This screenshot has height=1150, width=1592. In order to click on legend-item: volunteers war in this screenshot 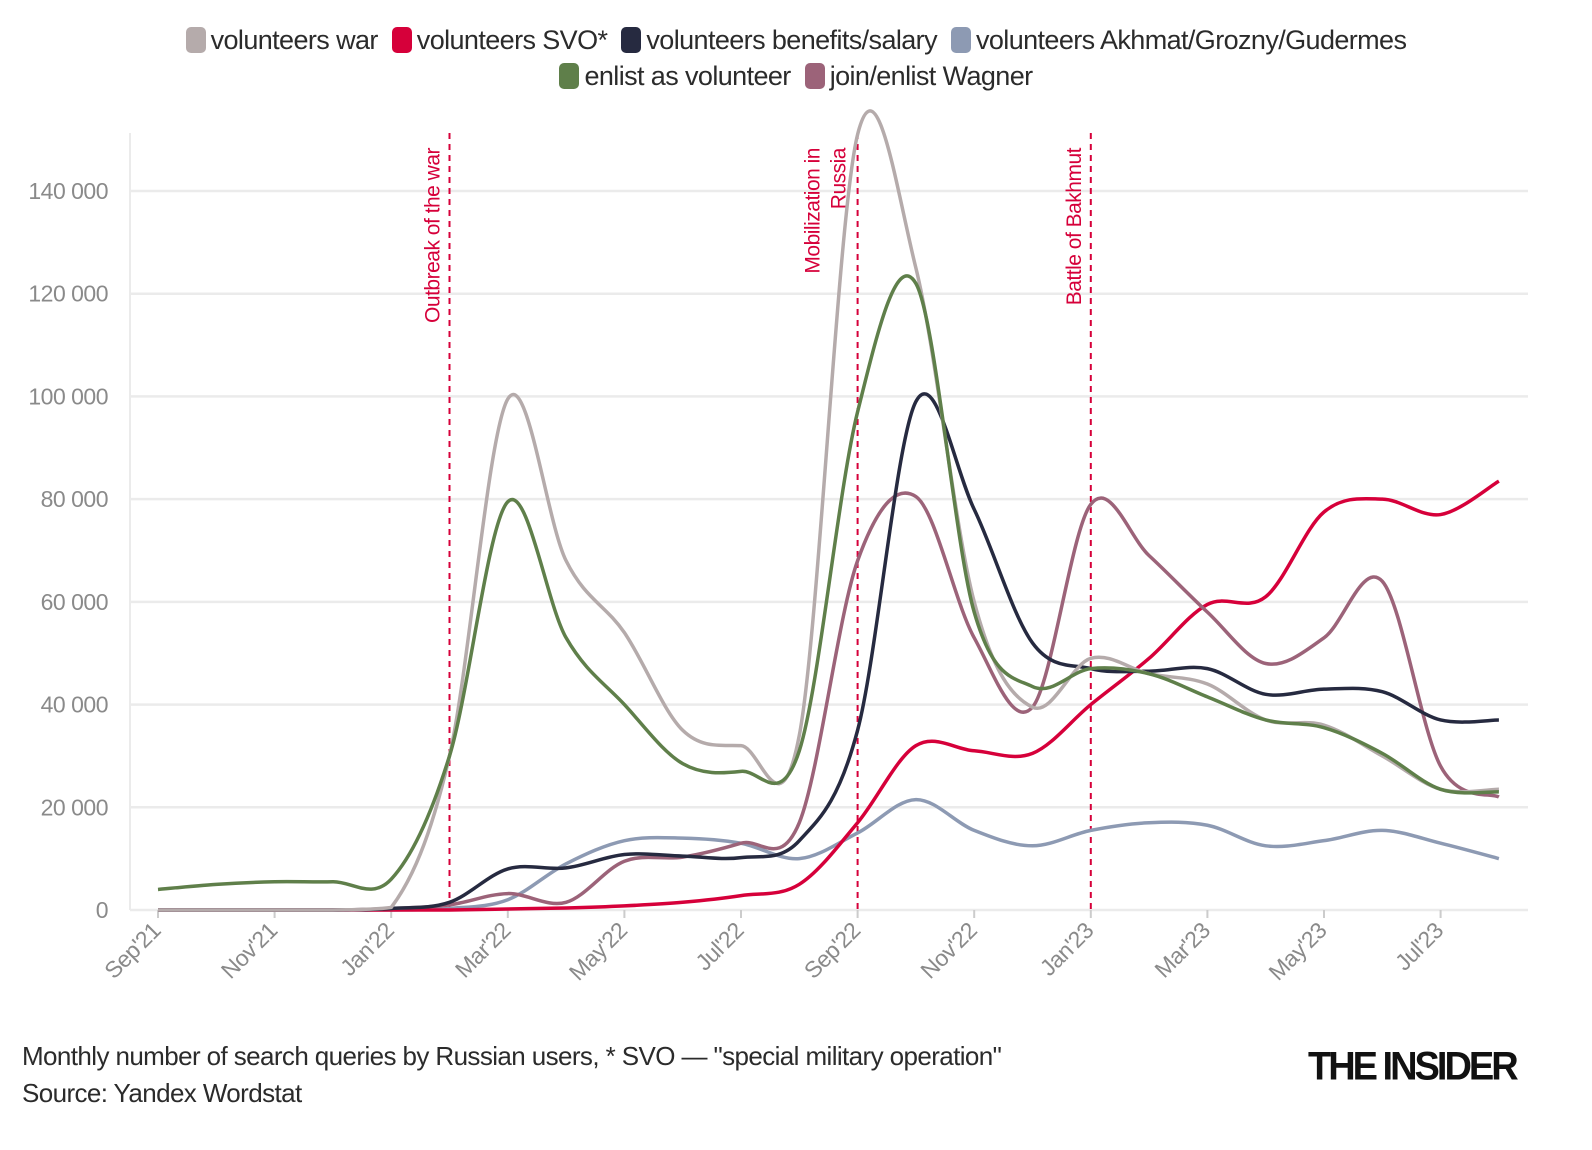, I will do `click(282, 40)`.